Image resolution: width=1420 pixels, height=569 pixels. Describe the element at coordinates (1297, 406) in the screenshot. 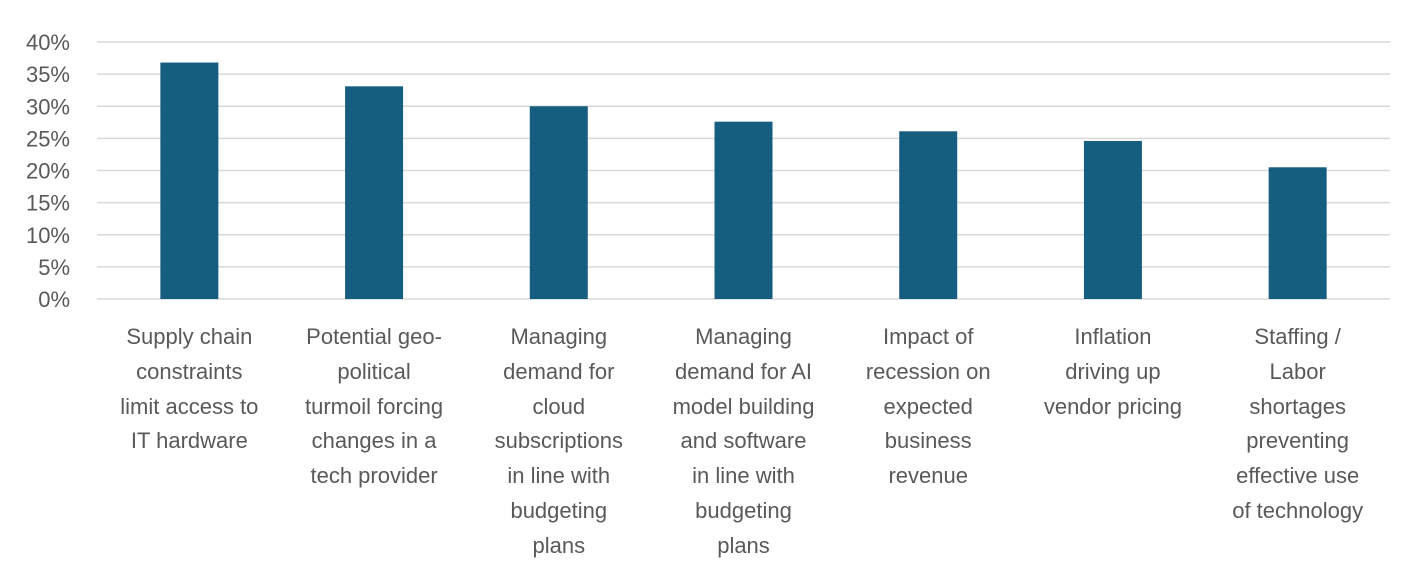

I see `x-tick-label-line: shortages` at that location.